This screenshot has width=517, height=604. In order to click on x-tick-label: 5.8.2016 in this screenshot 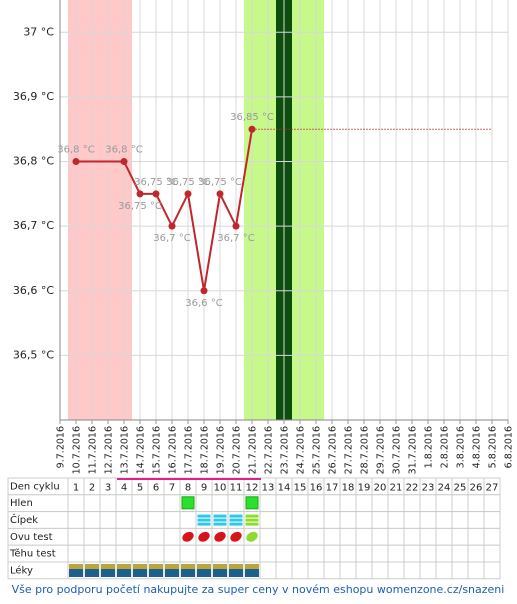, I will do `click(493, 447)`.